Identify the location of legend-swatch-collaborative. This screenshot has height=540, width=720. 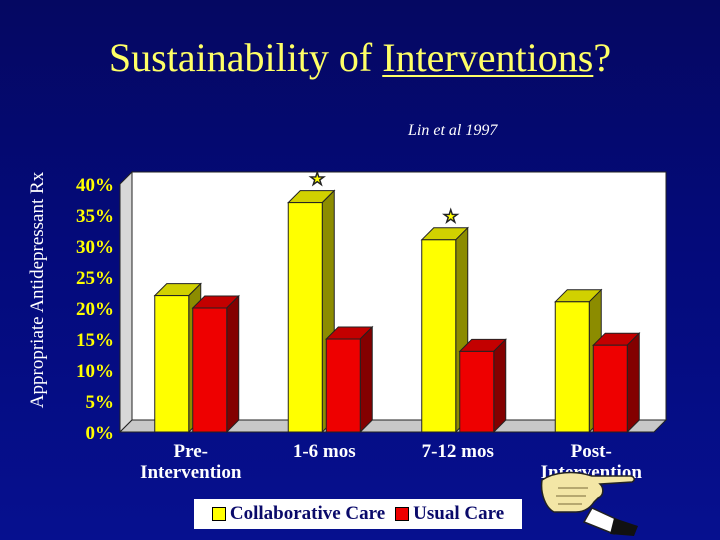
(218, 514).